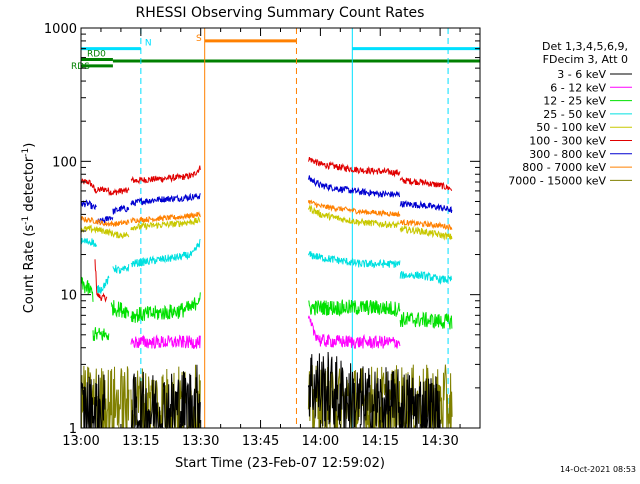 The height and width of the screenshot is (484, 640). Describe the element at coordinates (96, 55) in the screenshot. I see `flag-label-rd0: RD0` at that location.